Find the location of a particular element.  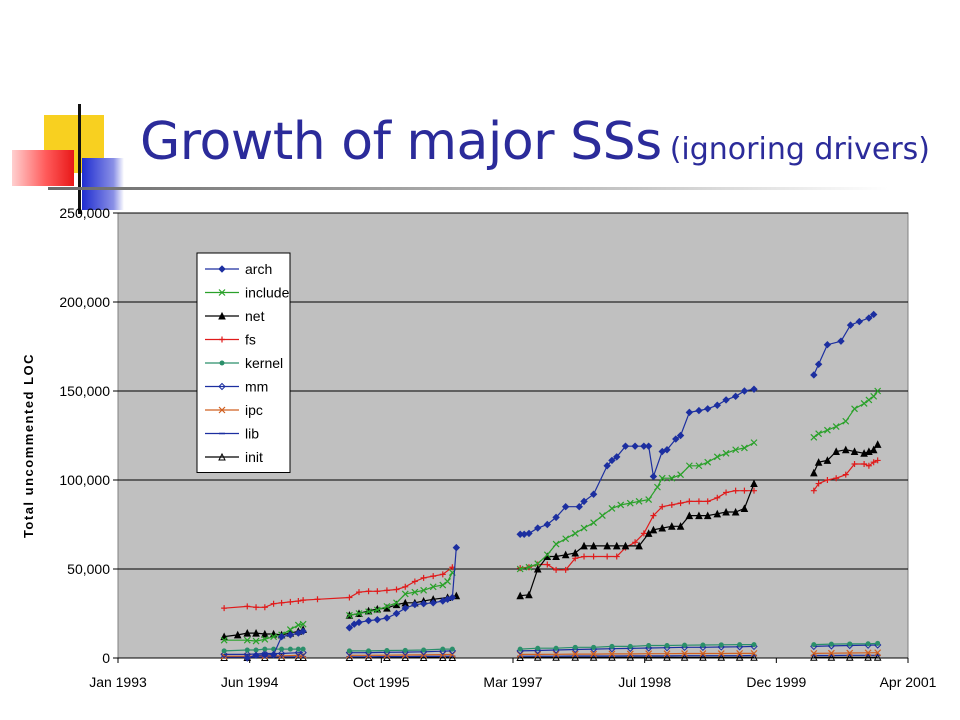

series-ipc-line is located at coordinates (637, 654).